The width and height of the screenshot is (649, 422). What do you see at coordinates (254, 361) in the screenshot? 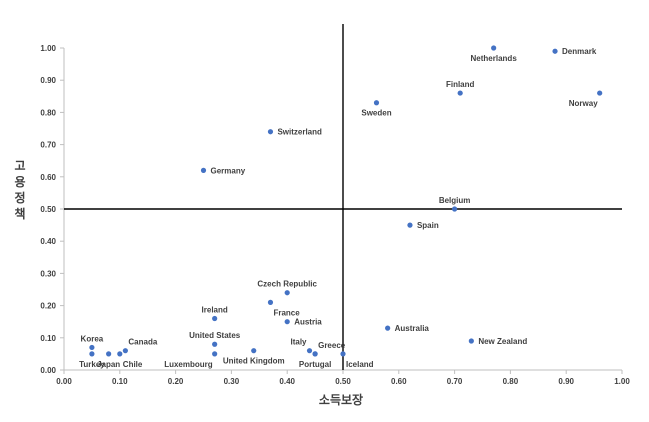
I see `point-label-united-kingdom: United Kingdom` at bounding box center [254, 361].